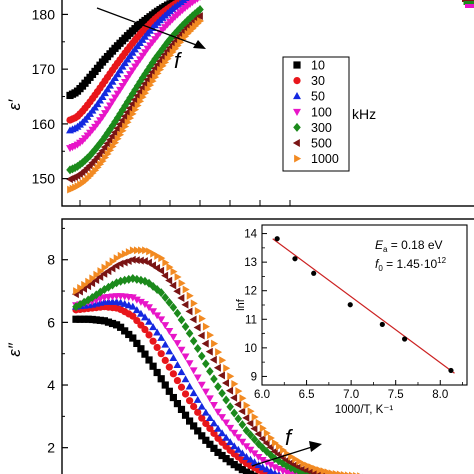 The image size is (474, 474). I want to click on top-series-300-point, so click(200, 9).